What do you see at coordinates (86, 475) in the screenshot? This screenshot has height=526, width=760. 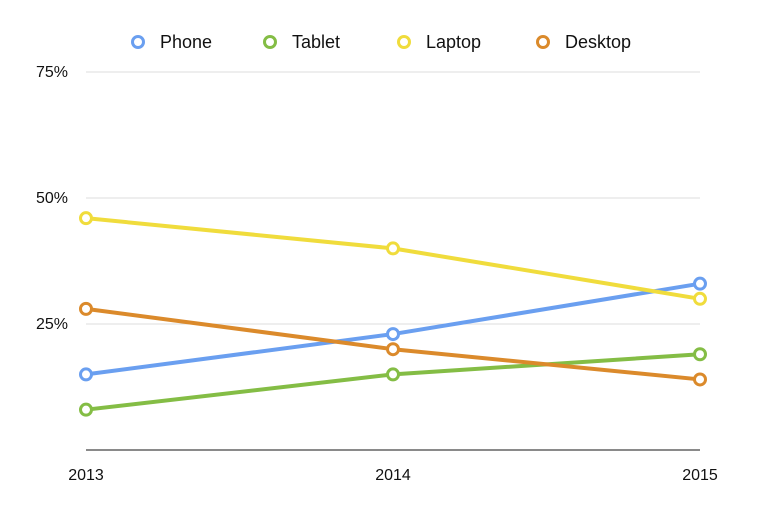 I see `x-tick-label: 2013` at bounding box center [86, 475].